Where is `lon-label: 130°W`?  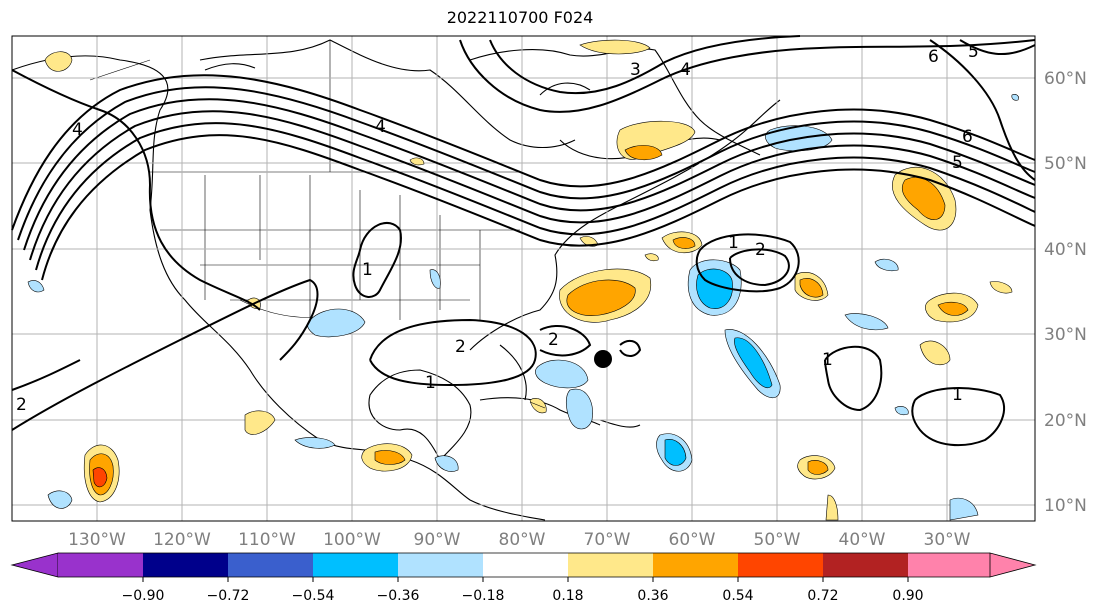 lon-label: 130°W is located at coordinates (97, 540).